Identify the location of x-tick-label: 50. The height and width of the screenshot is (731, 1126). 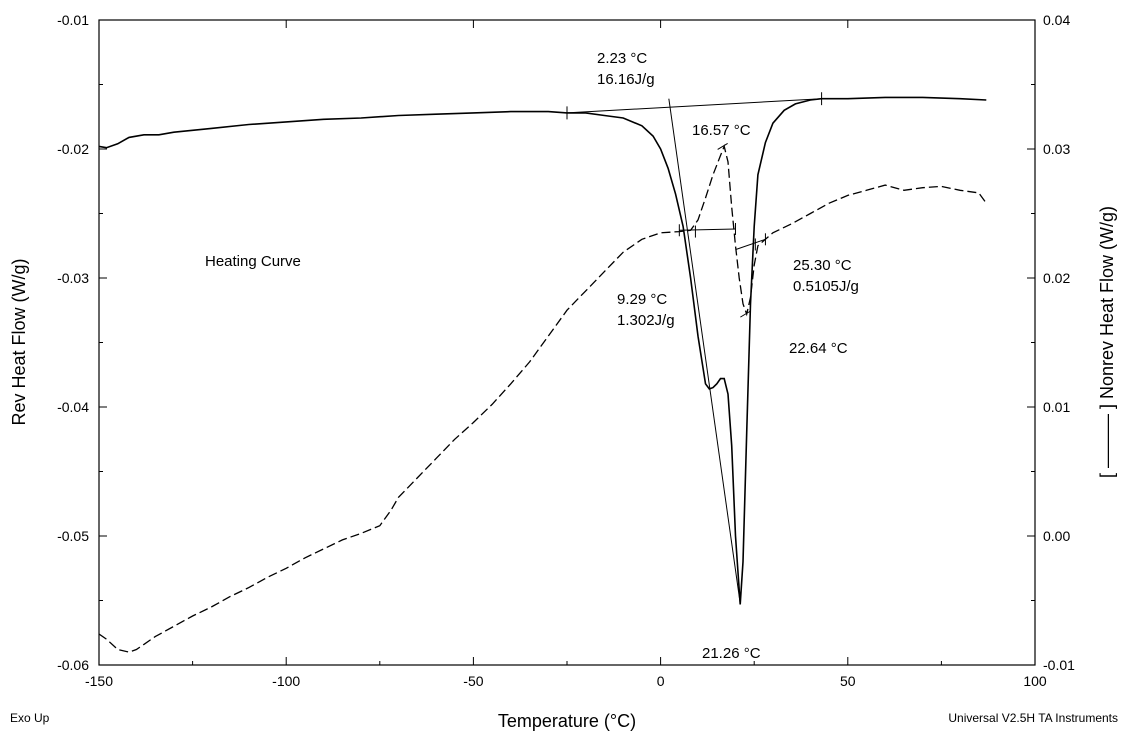
(848, 681).